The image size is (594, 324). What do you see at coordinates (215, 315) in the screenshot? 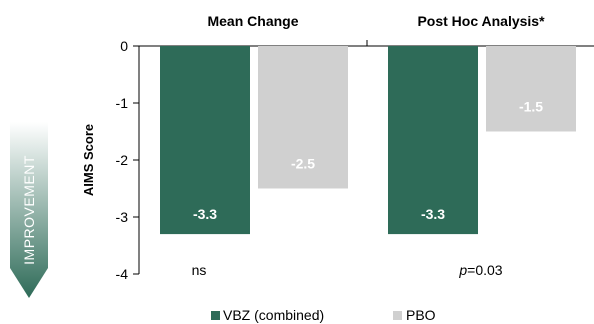
I see `legend-swatch-vbz` at bounding box center [215, 315].